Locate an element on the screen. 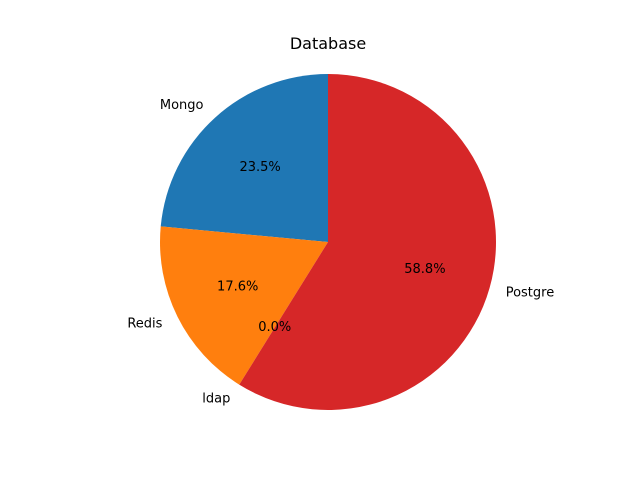  pie-label-postgre: Postgre is located at coordinates (530, 292).